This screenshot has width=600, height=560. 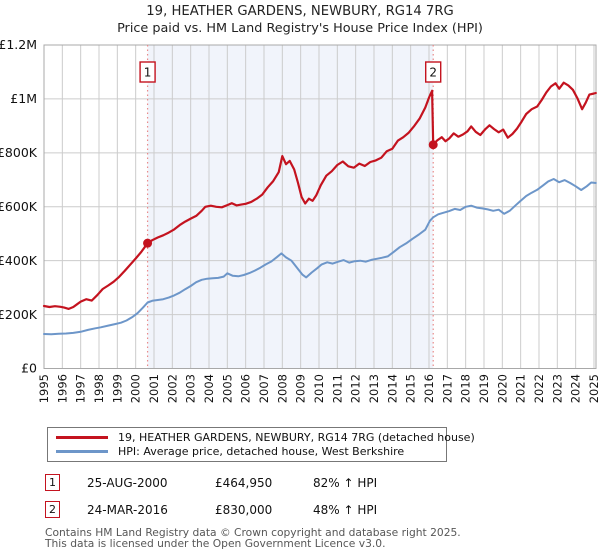 I want to click on sale-row-1: 1 25-AUG-2000 £464,950 82% ↑ HPI, so click(x=315, y=482).